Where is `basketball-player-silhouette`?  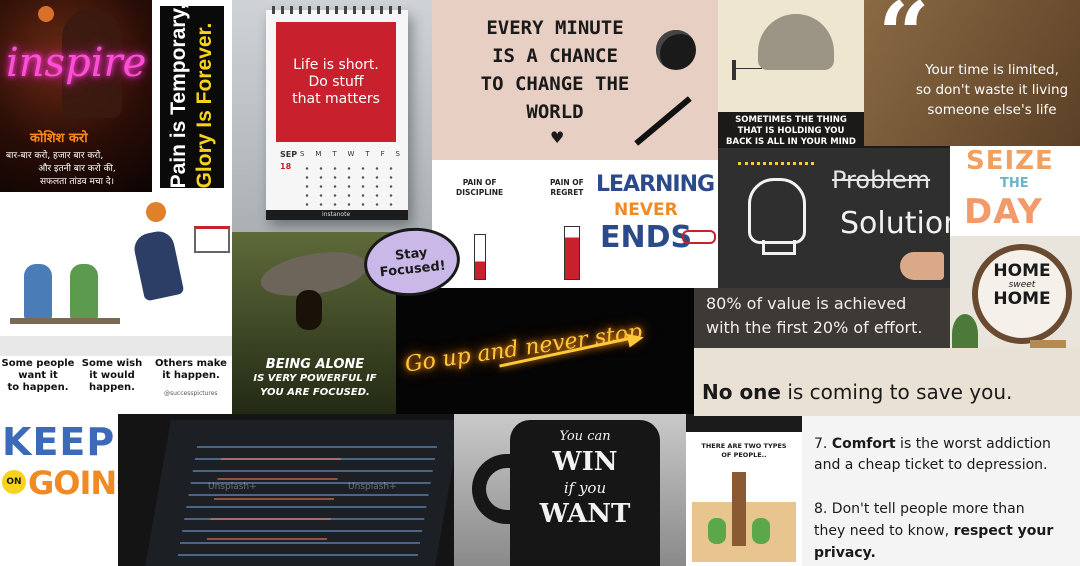
basketball-player-silhouette is located at coordinates (92, 63).